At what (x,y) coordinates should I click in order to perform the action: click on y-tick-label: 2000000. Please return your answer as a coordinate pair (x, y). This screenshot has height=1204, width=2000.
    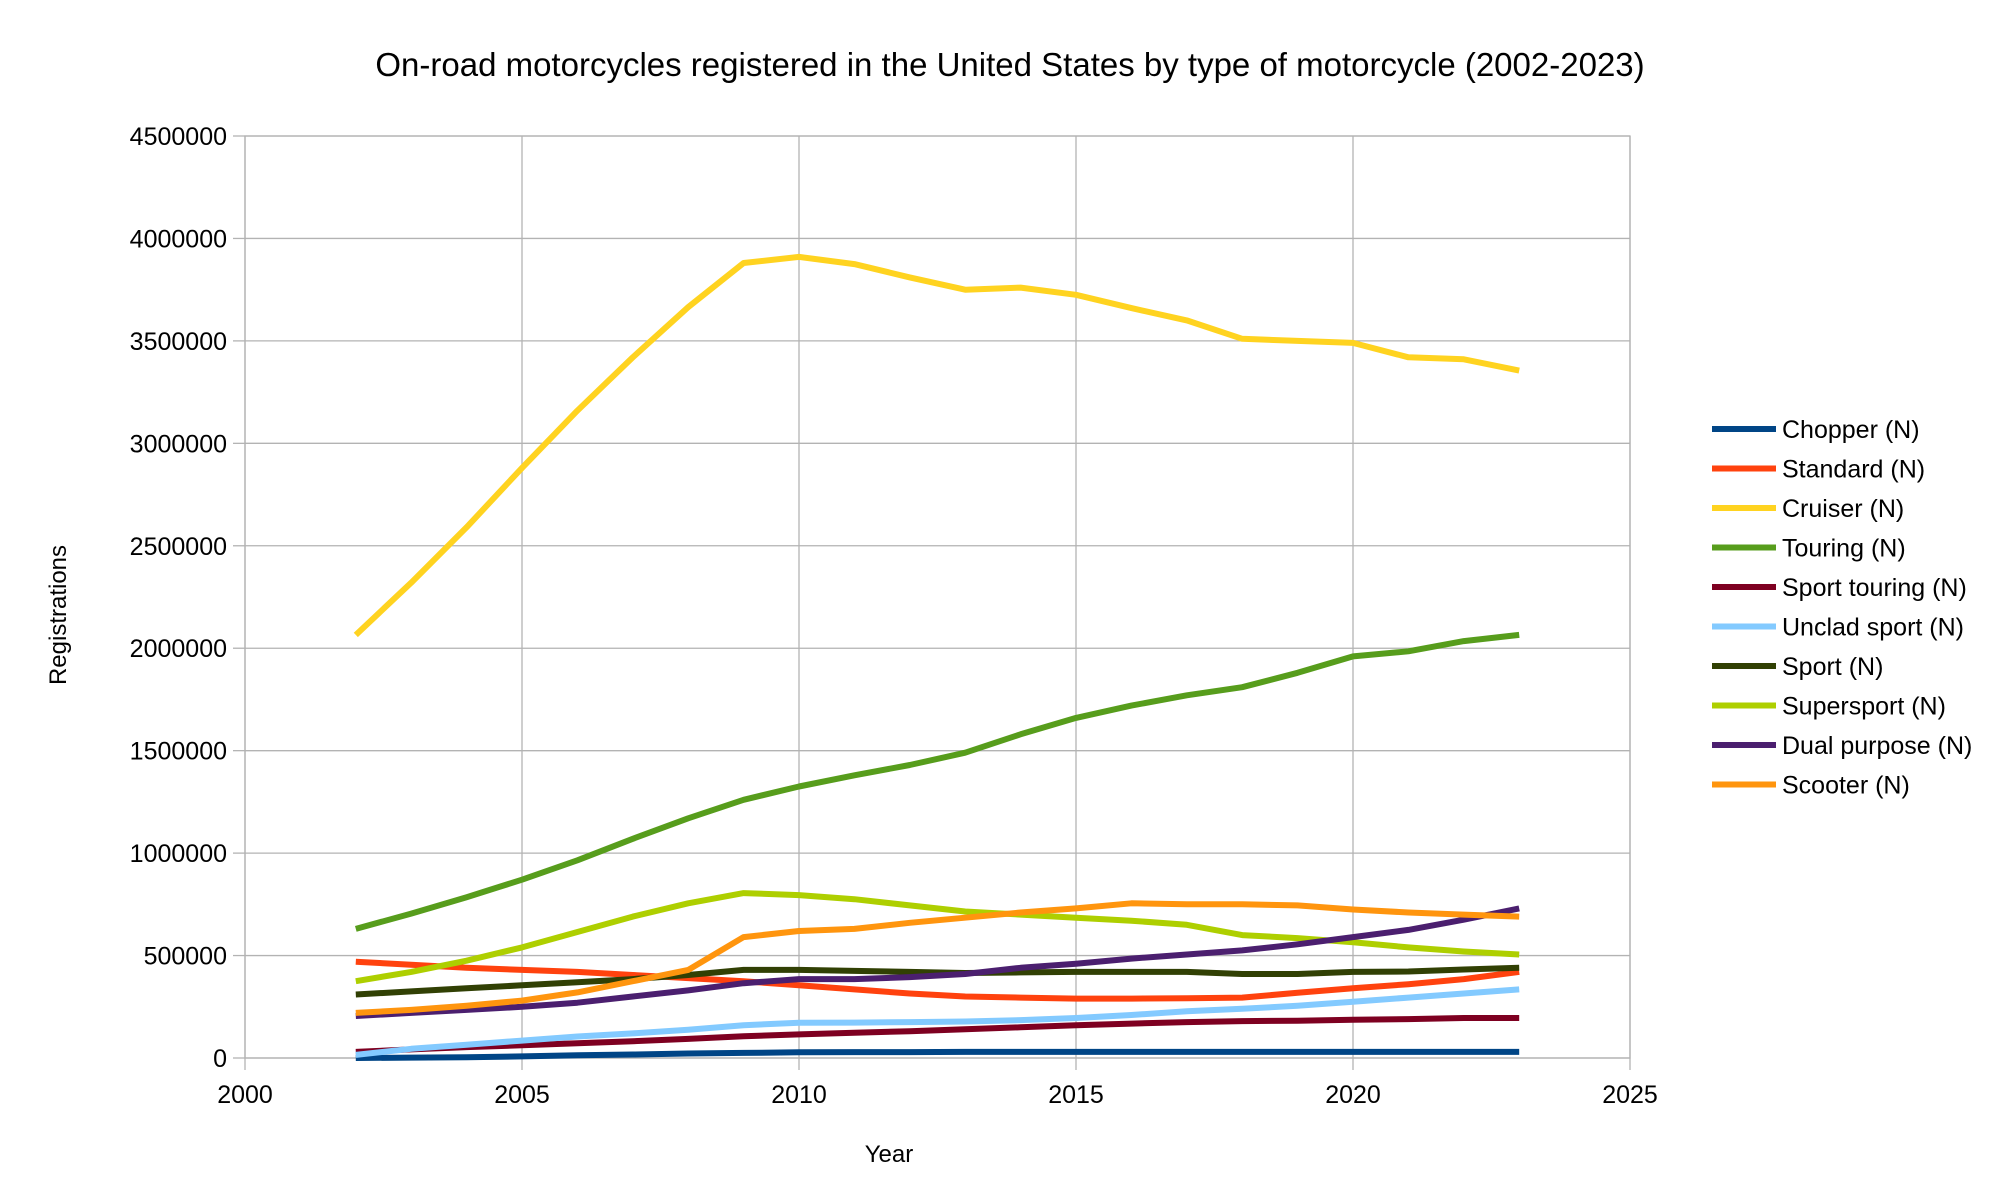
    Looking at the image, I should click on (178, 649).